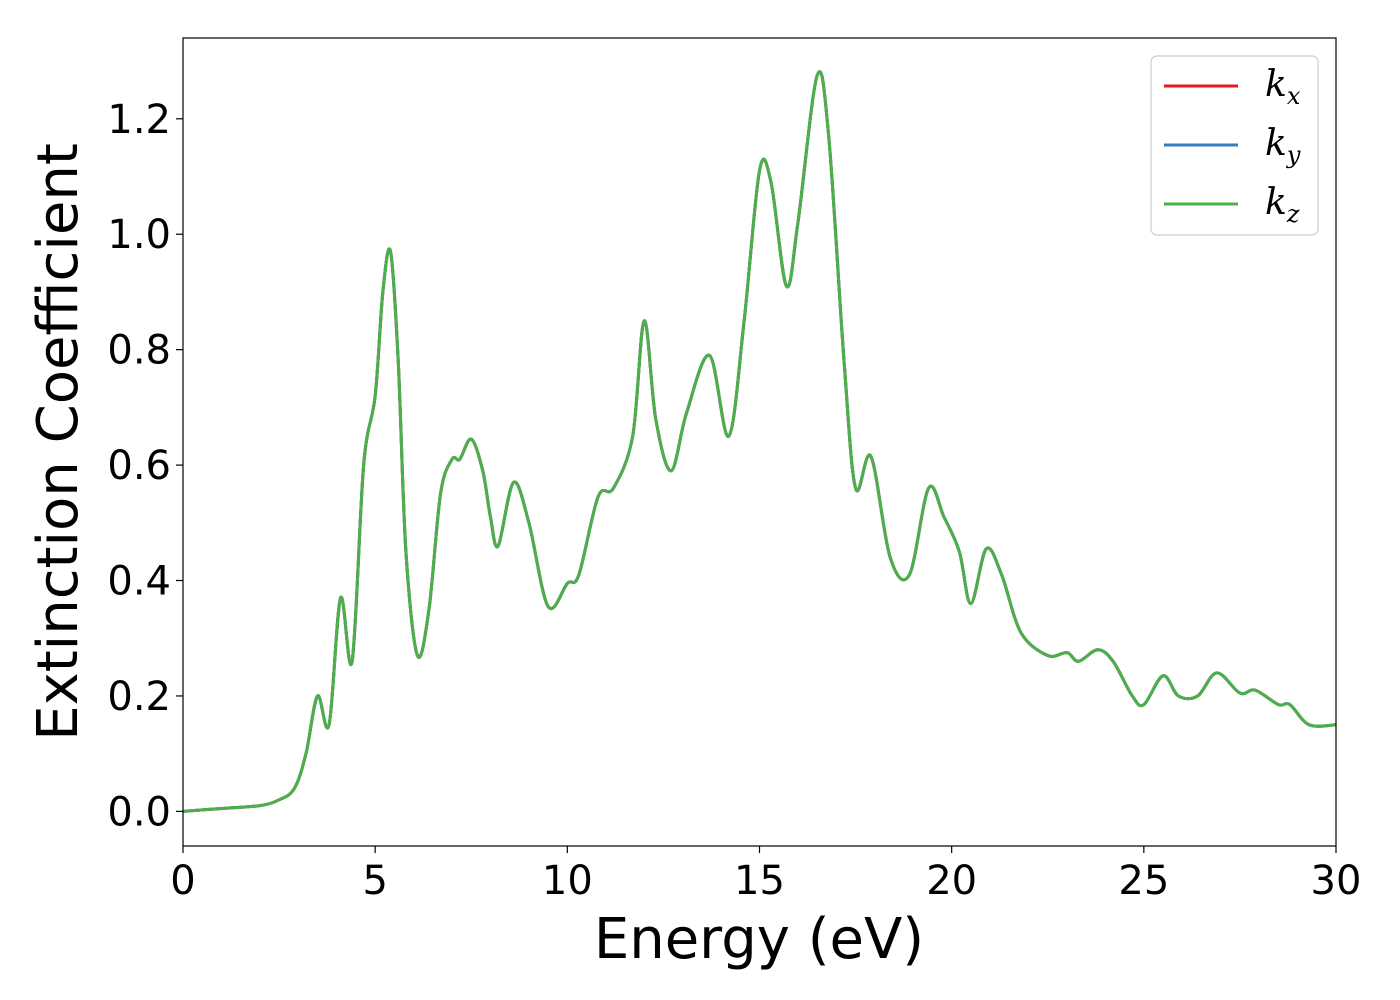  I want to click on x-axis-label: Energy (eV), so click(759, 939).